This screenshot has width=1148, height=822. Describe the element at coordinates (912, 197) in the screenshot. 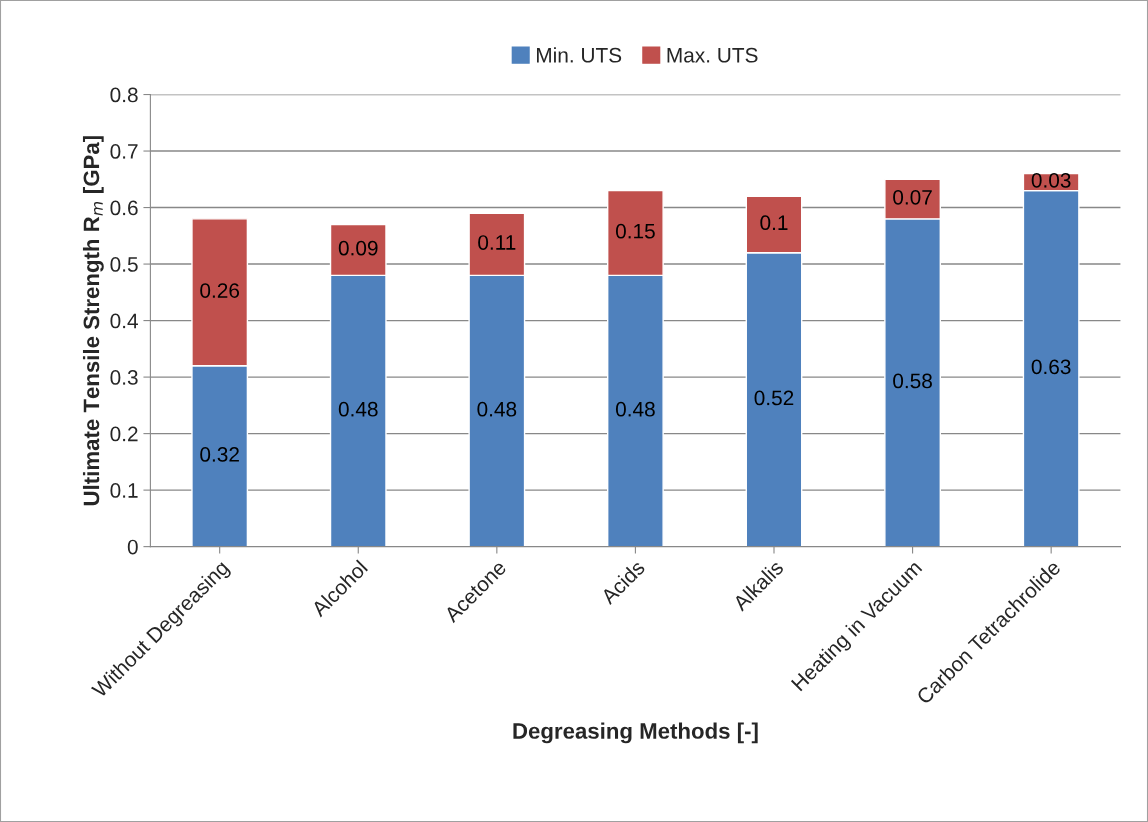

I see `data-label: 0.07` at that location.